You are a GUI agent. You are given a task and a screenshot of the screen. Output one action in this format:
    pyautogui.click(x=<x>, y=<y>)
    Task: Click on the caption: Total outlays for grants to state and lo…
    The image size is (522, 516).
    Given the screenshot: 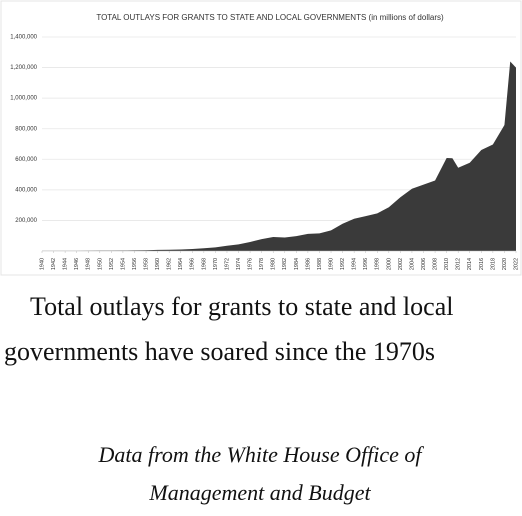 What is the action you would take?
    pyautogui.click(x=229, y=329)
    